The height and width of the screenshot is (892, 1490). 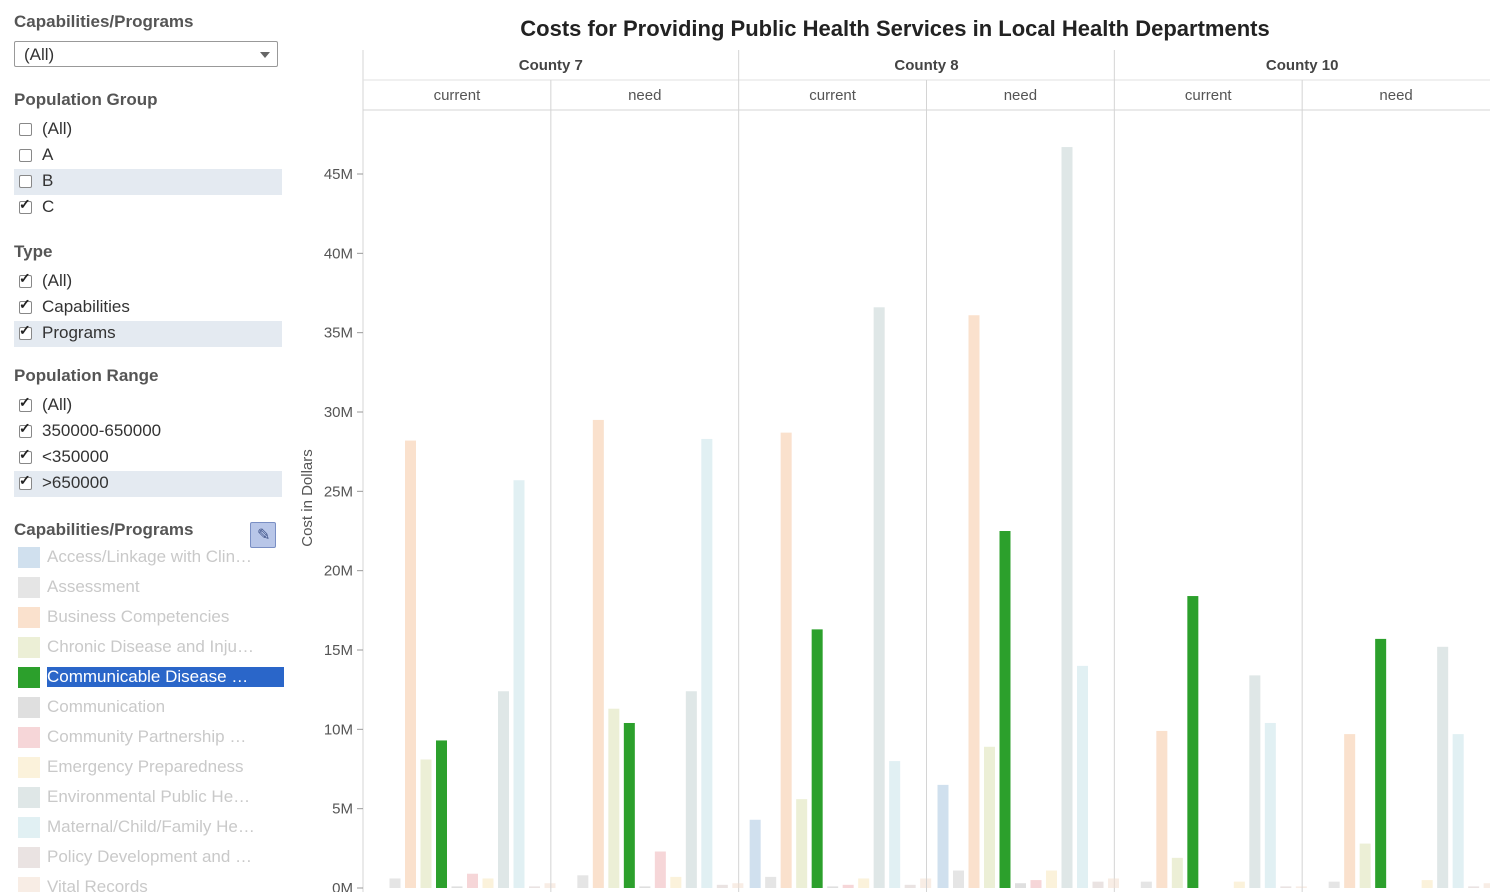 What do you see at coordinates (75, 456) in the screenshot?
I see `population-range-option-label: <350000` at bounding box center [75, 456].